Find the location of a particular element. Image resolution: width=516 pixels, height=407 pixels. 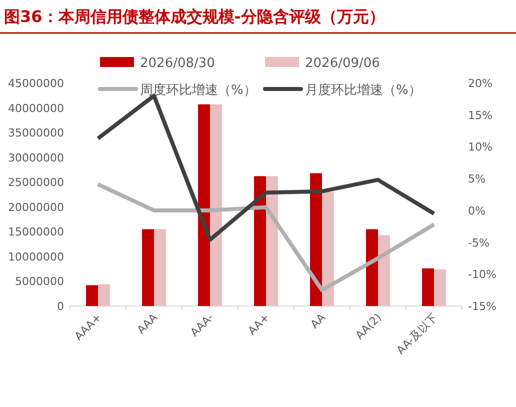

y2-tick-label: -5% is located at coordinates (479, 243).